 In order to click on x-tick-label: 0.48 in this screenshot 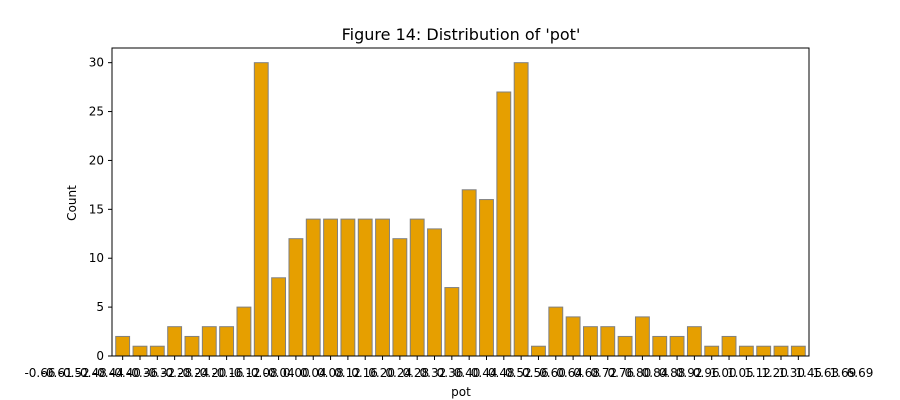, I will do `click(501, 373)`.